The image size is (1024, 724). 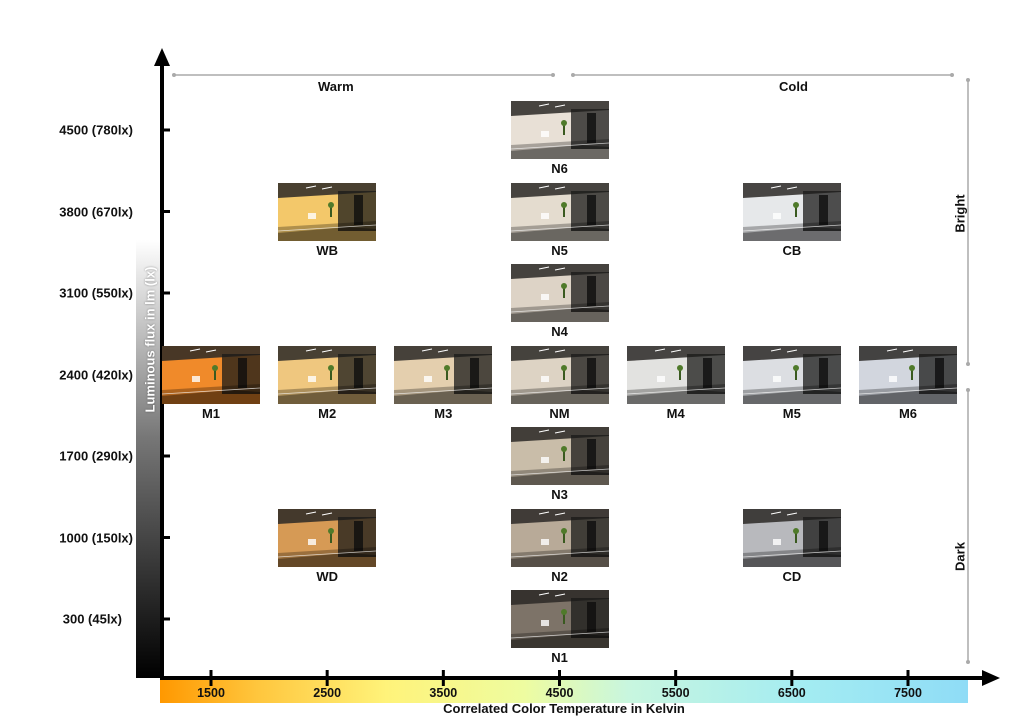 What do you see at coordinates (211, 693) in the screenshot?
I see `x-tick-label: 1500` at bounding box center [211, 693].